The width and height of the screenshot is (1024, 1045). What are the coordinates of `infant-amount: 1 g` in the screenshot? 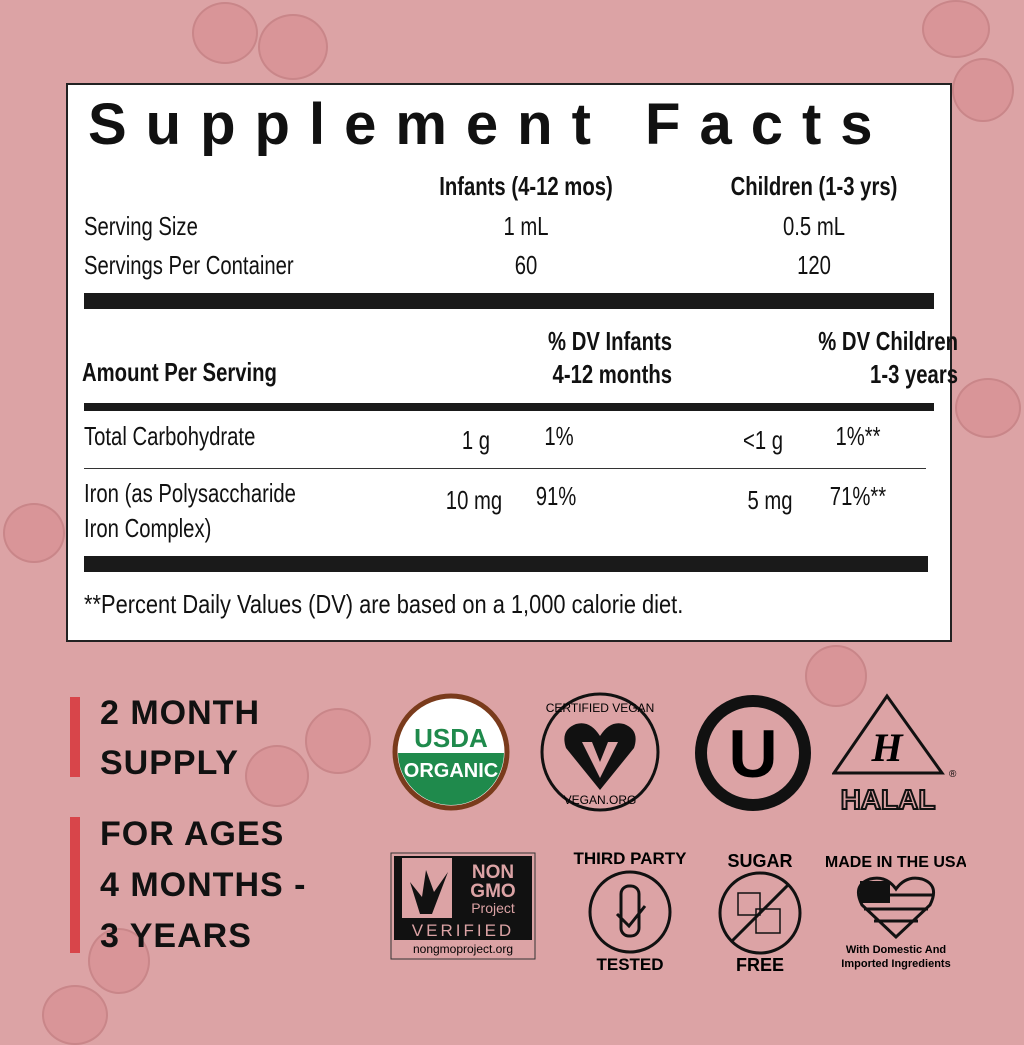 It's located at (476, 440).